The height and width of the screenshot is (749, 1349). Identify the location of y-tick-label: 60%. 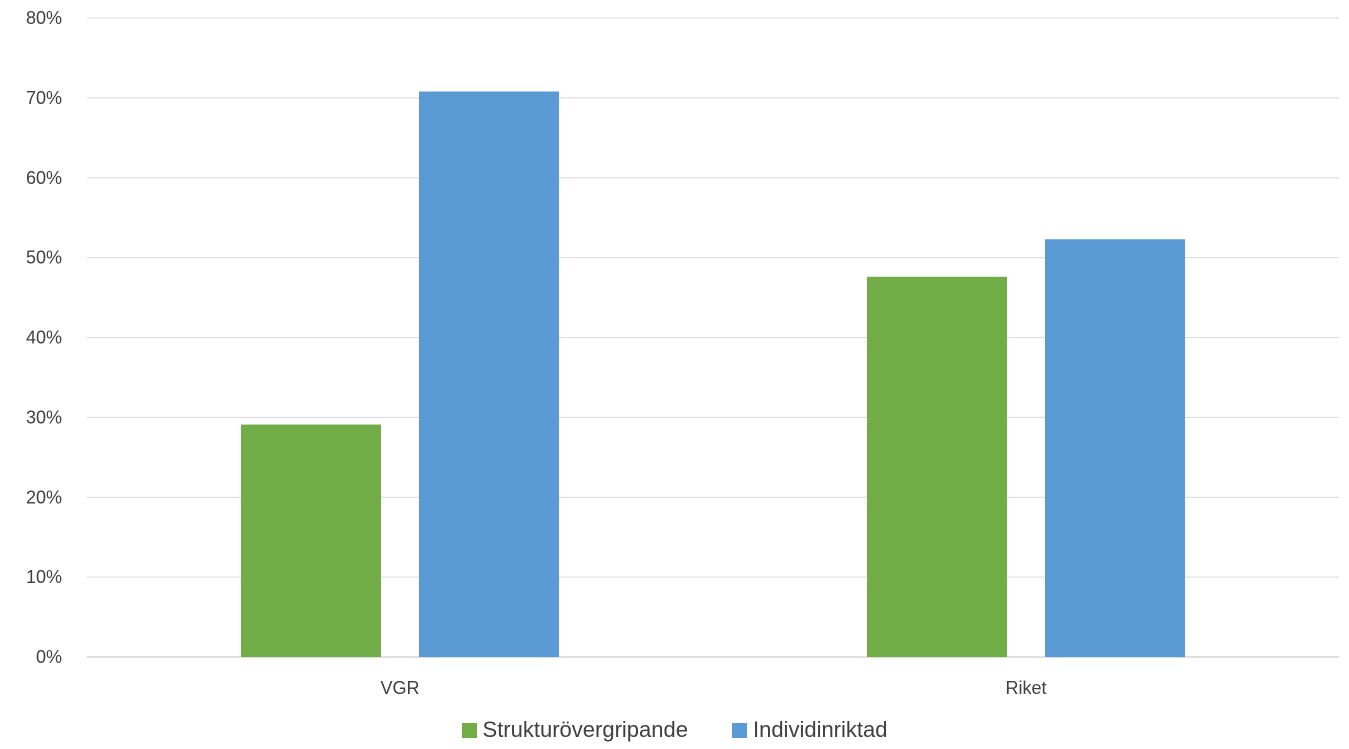
(44, 178).